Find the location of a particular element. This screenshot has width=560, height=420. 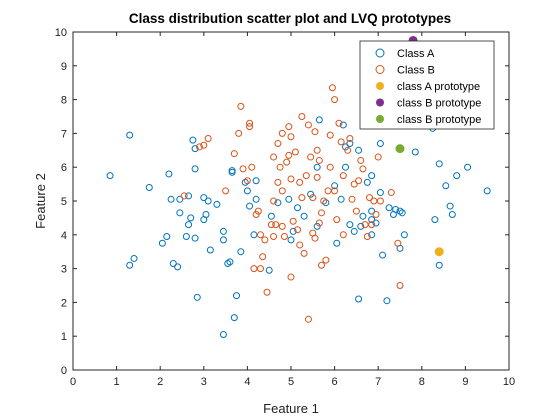

y-tick-label: 7 is located at coordinates (64, 134).